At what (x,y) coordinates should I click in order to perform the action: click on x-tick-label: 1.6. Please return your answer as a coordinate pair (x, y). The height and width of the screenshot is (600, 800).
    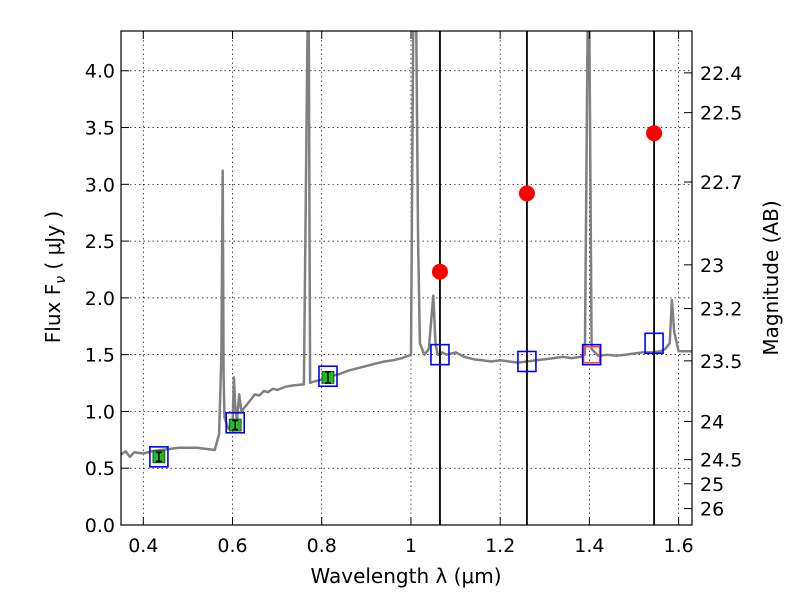
    Looking at the image, I should click on (679, 546).